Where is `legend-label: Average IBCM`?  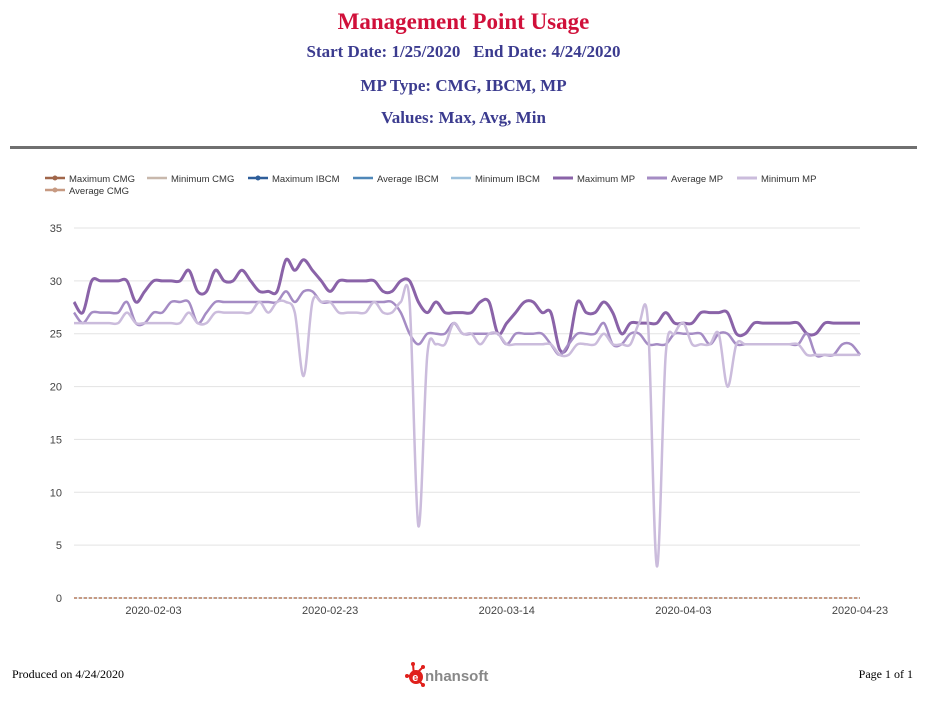
legend-label: Average IBCM is located at coordinates (408, 179).